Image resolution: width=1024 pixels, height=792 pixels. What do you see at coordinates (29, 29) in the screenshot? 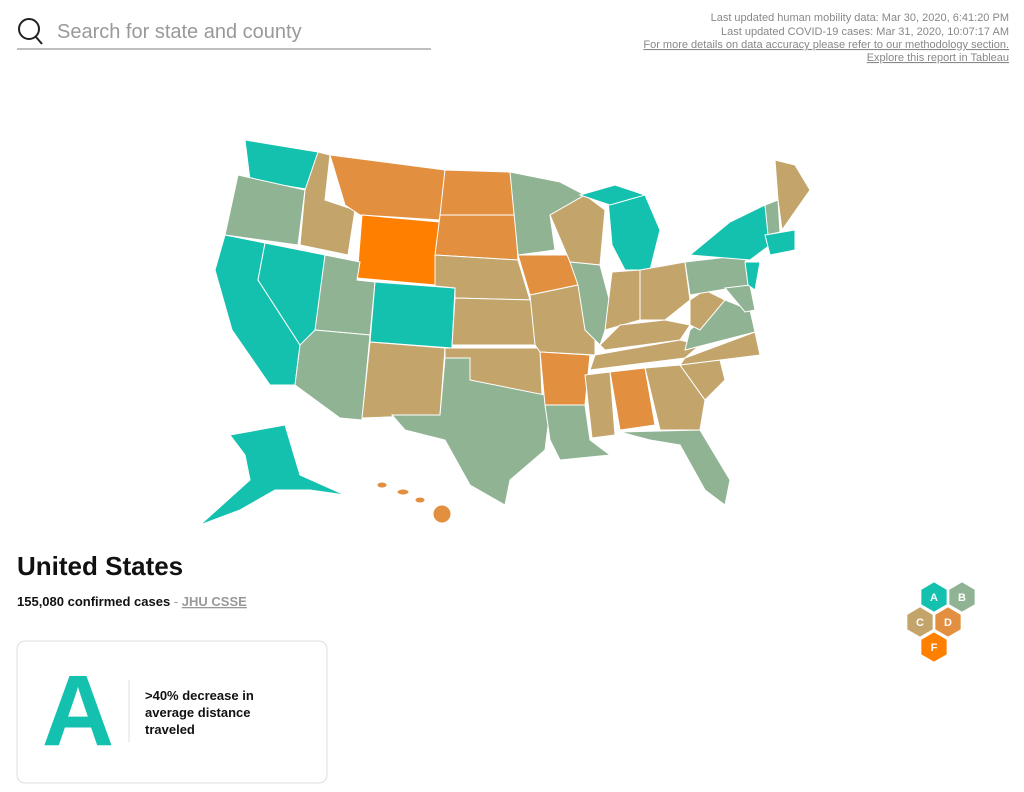
I see `search-icon` at bounding box center [29, 29].